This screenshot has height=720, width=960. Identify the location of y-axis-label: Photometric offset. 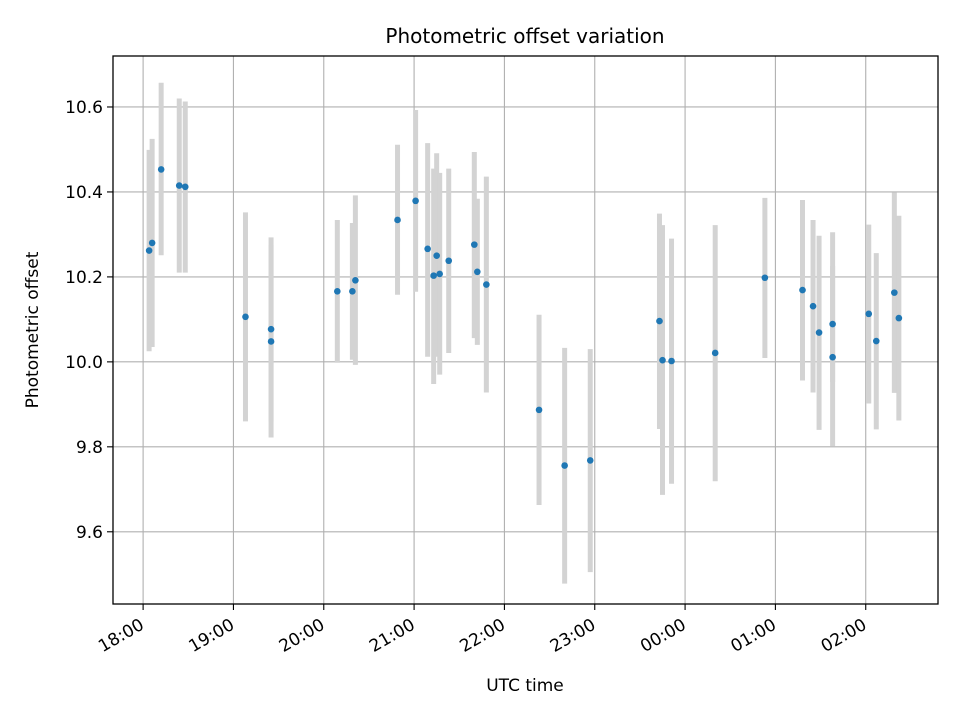
(33, 329).